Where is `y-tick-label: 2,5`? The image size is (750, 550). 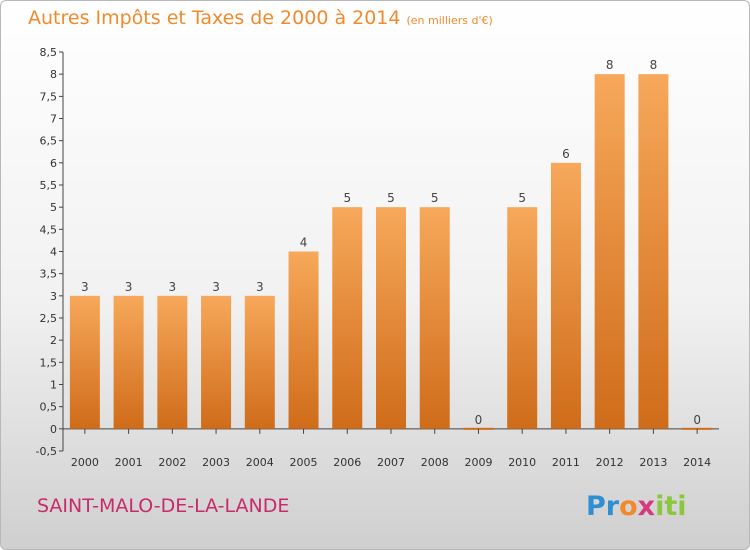 y-tick-label: 2,5 is located at coordinates (49, 318).